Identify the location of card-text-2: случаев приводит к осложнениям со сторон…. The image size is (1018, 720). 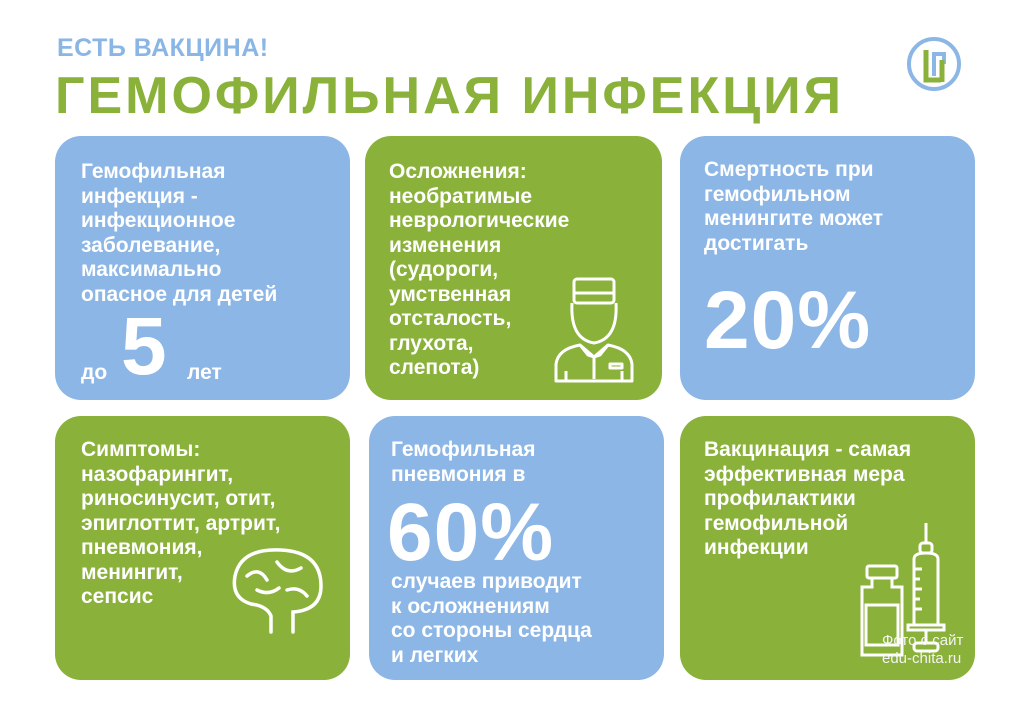
(491, 618).